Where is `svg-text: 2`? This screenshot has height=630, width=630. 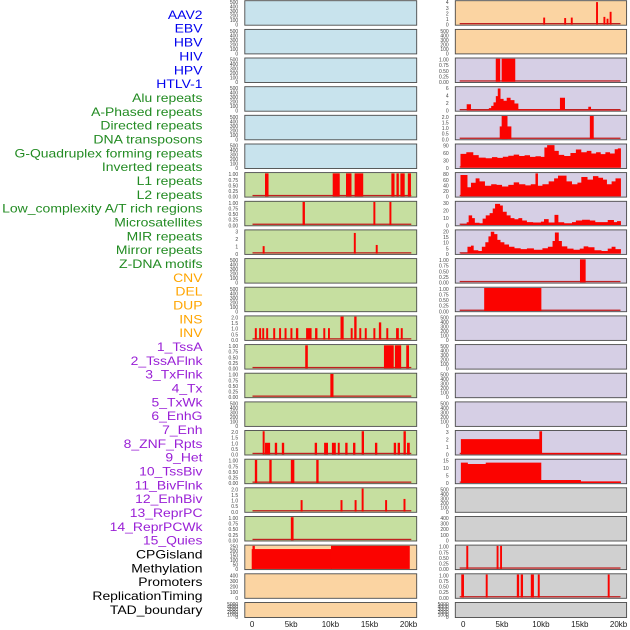
svg-text: 2 is located at coordinates (447, 14).